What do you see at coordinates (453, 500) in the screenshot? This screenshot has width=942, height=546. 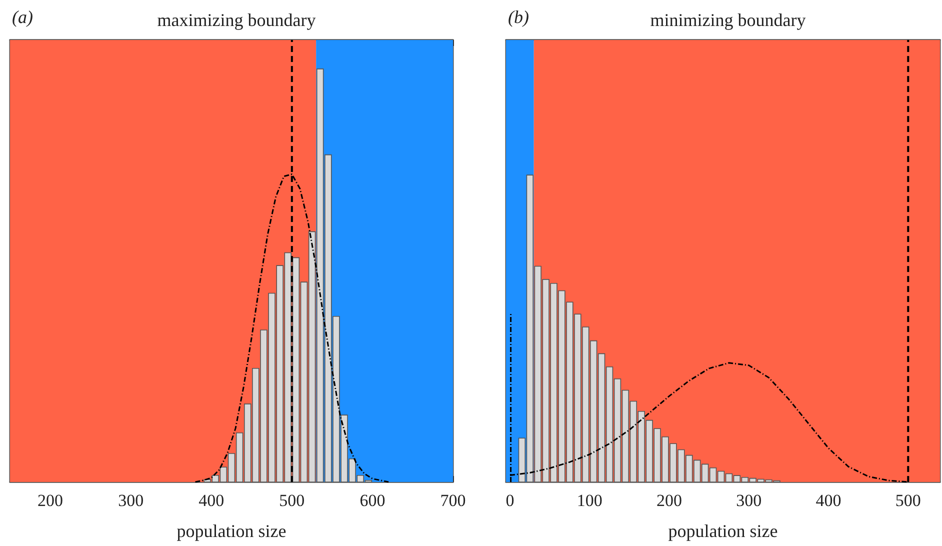 I see `x-tick-label: 700` at bounding box center [453, 500].